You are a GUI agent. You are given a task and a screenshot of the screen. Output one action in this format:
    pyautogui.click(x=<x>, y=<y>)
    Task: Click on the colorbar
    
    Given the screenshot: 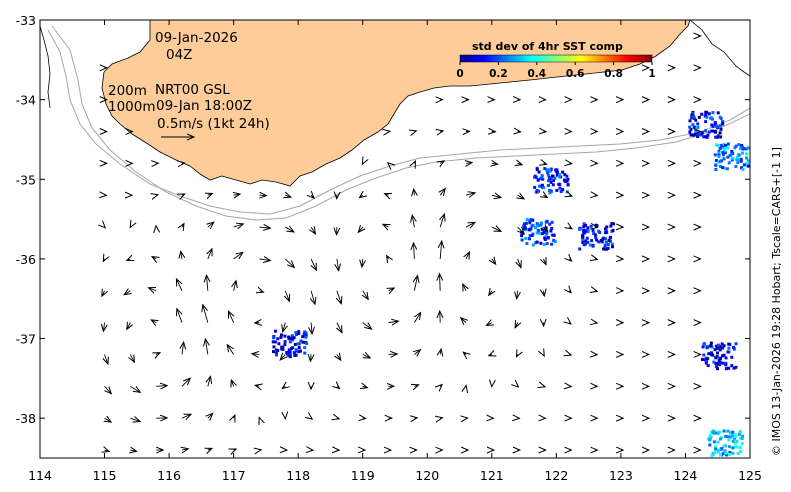 What is the action you would take?
    pyautogui.click(x=556, y=58)
    